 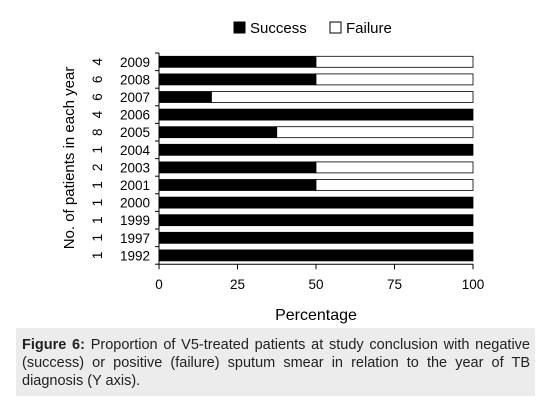 What do you see at coordinates (316, 149) in the screenshot?
I see `bar-success-2004` at bounding box center [316, 149].